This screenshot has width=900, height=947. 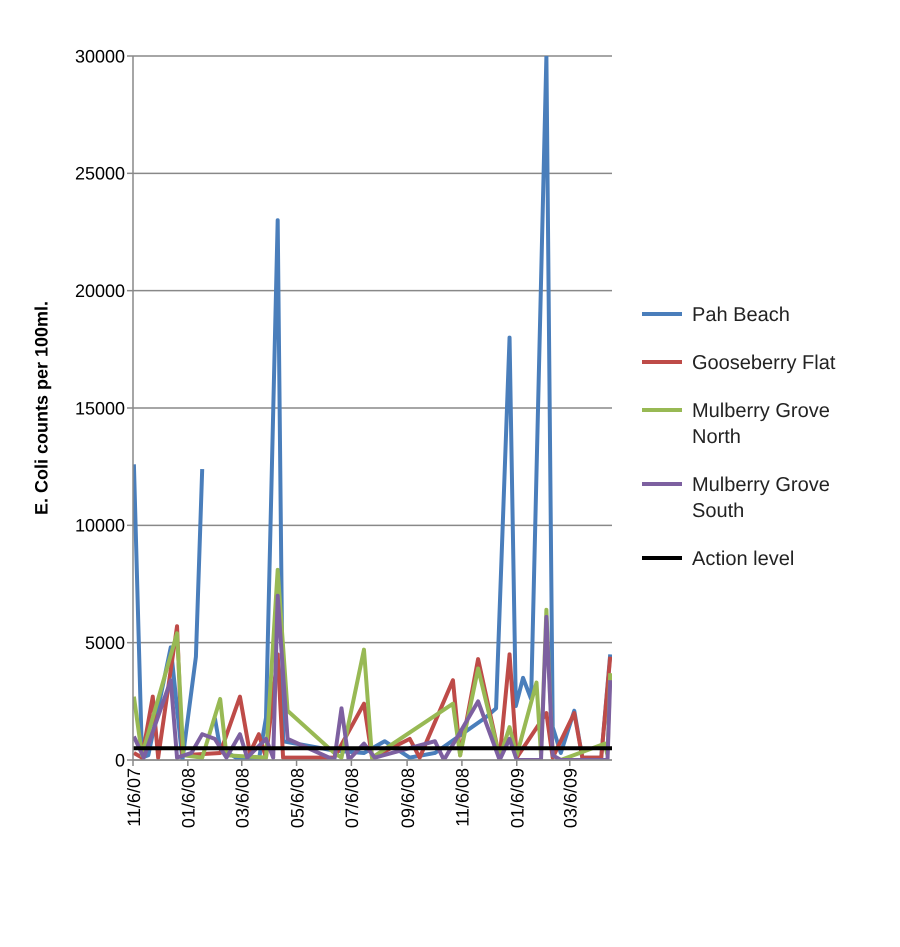 I want to click on y-tick-label: 25000, so click(x=99, y=174).